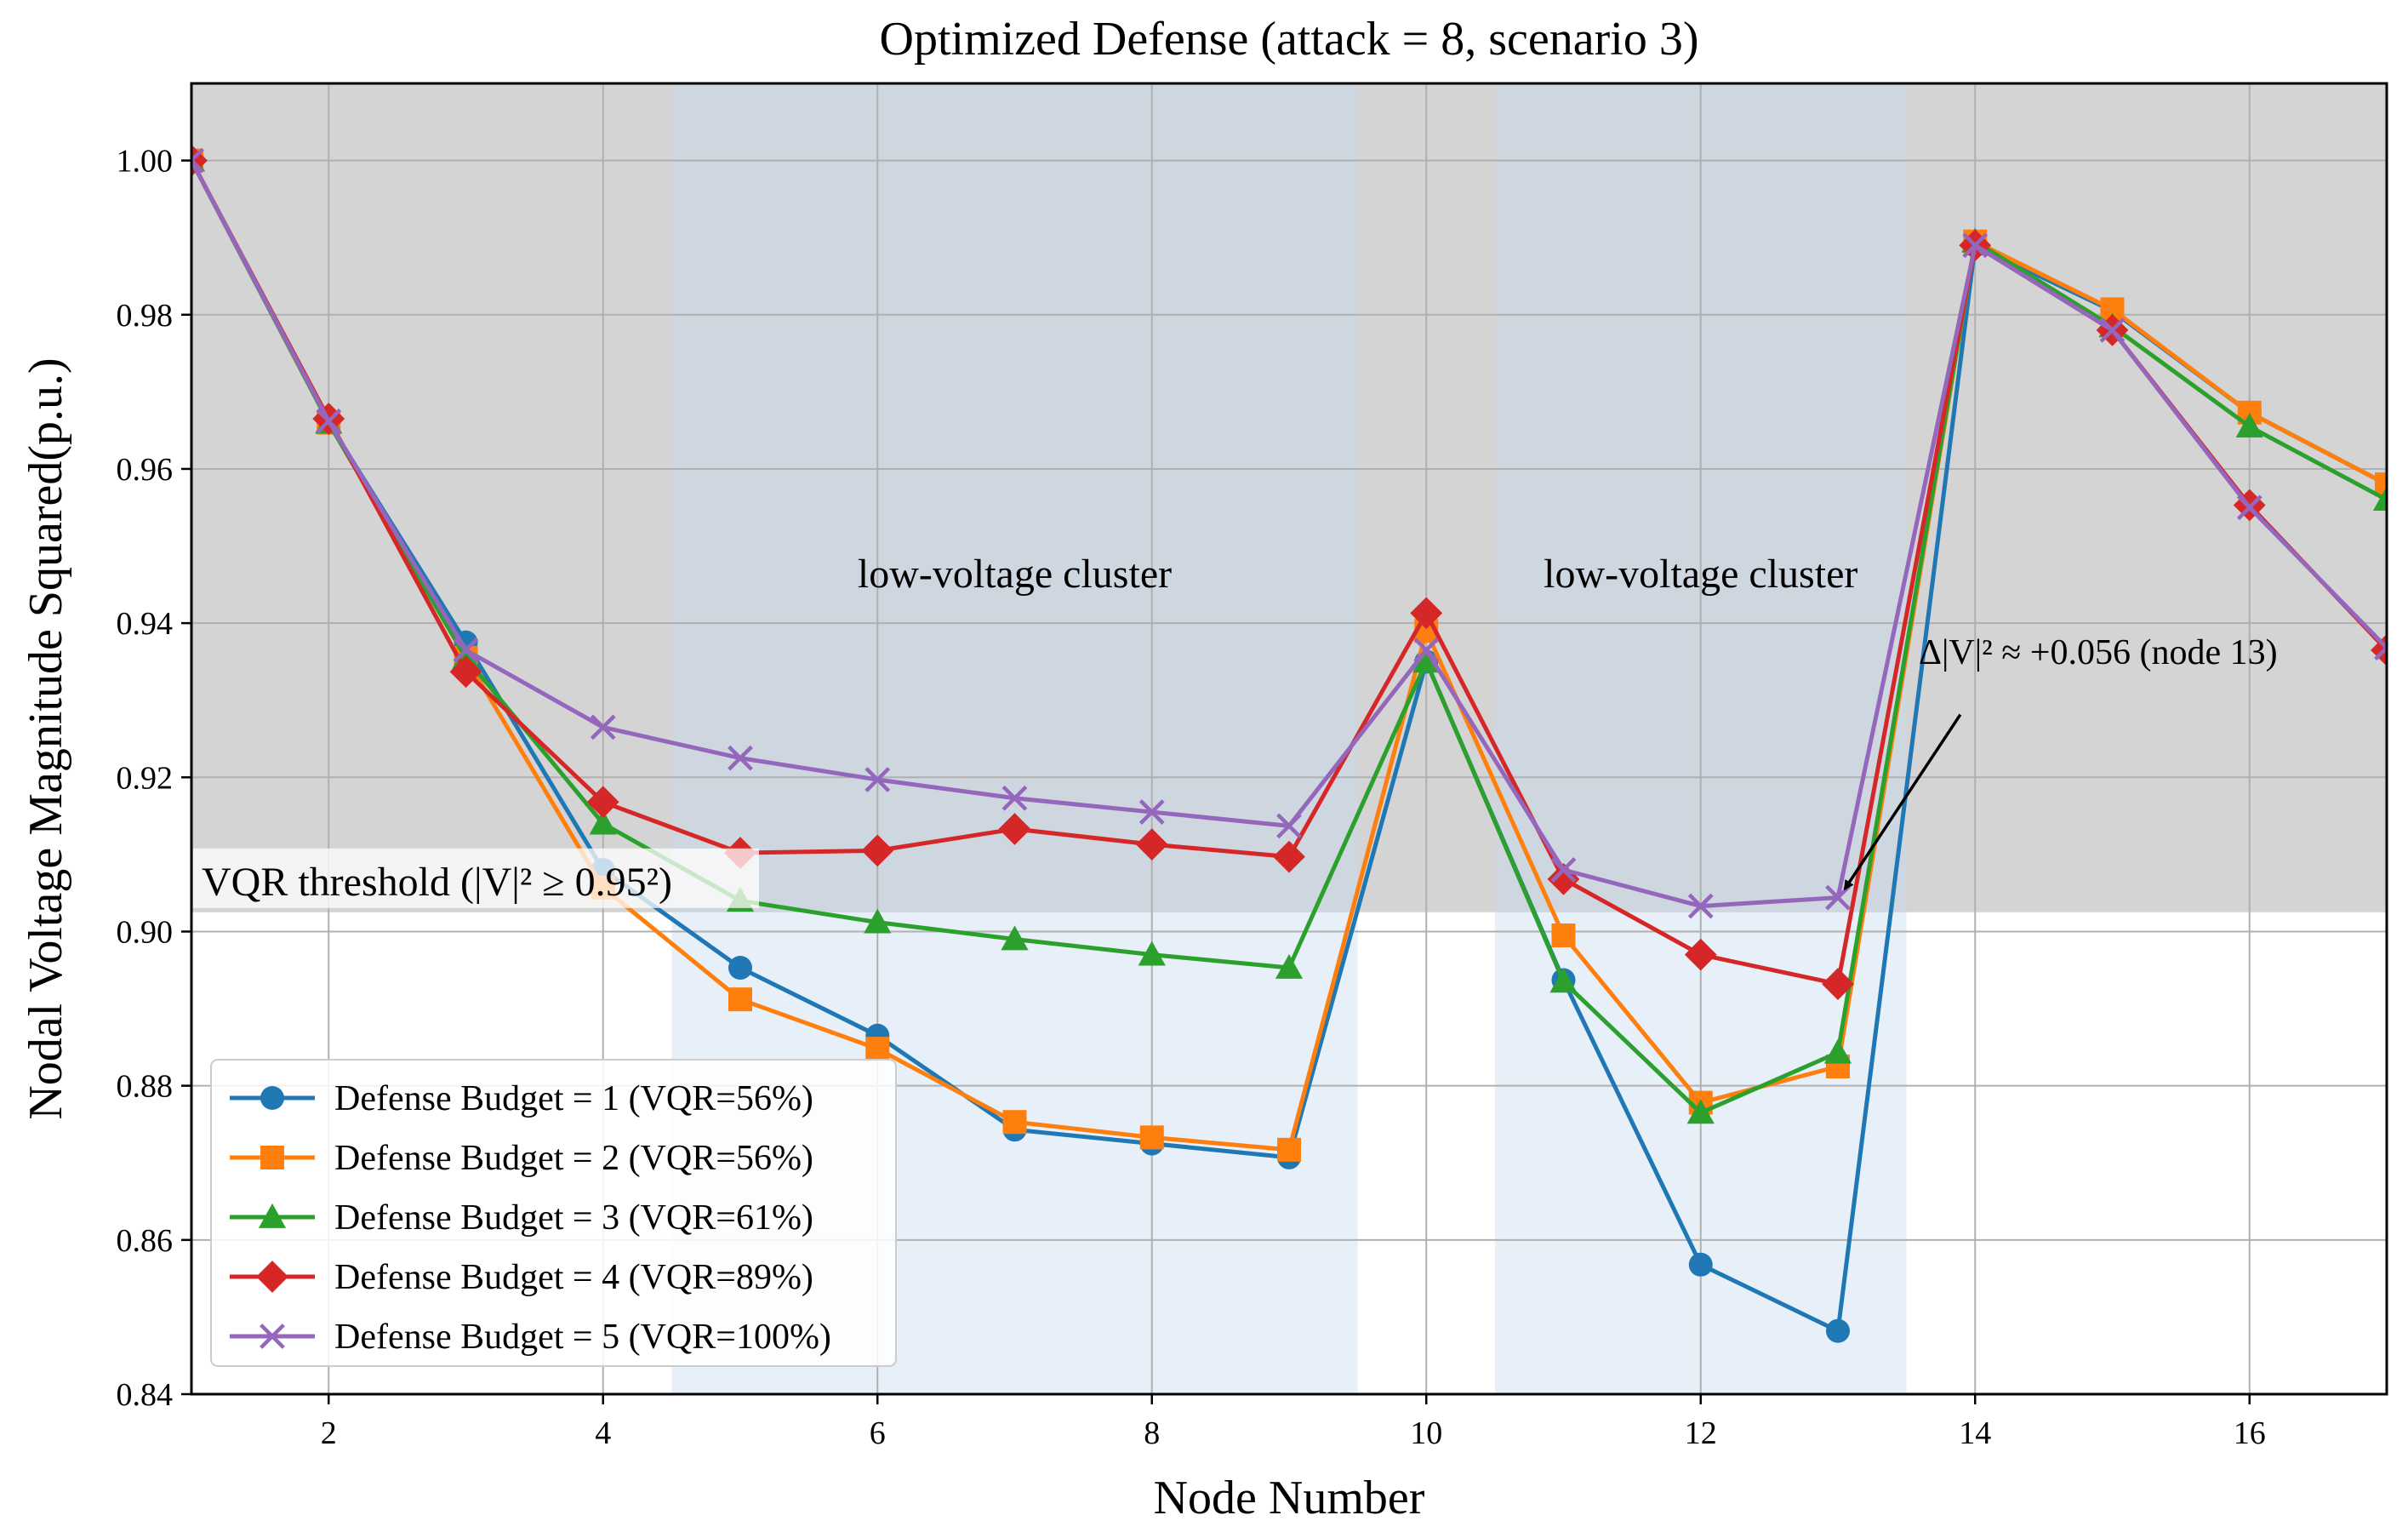 This screenshot has height=1538, width=2408. What do you see at coordinates (573, 1218) in the screenshot?
I see `legend-label: Defense Budget = 3 (VQR=61%)` at bounding box center [573, 1218].